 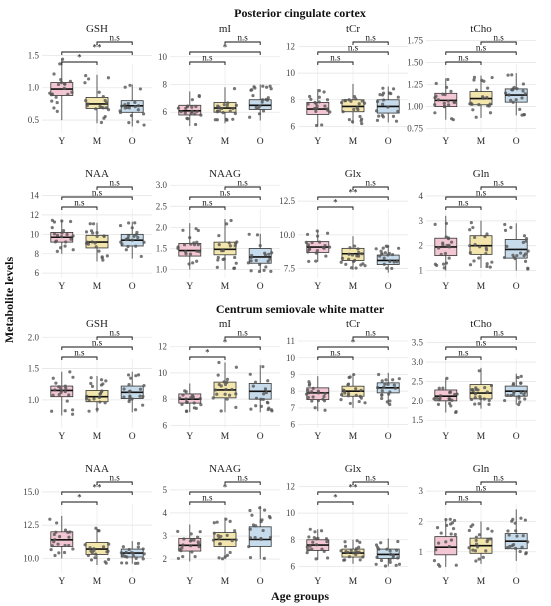 I want to click on x-tick-label: M, so click(x=353, y=142).